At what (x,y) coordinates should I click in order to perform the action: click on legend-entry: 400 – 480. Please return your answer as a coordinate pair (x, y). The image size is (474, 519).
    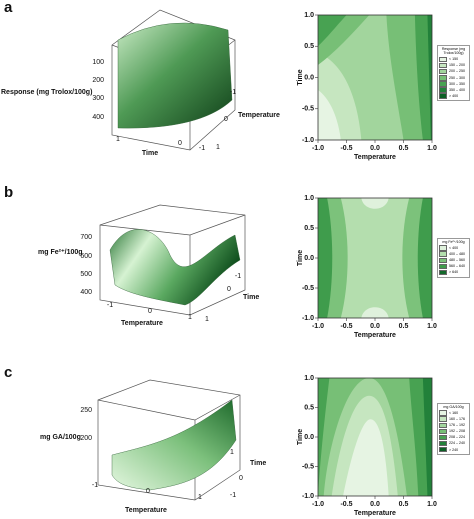
    Looking at the image, I should click on (453, 254).